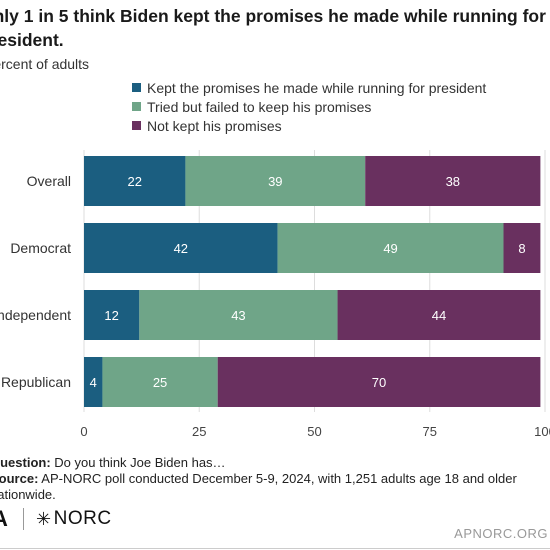  I want to click on data-label: 70, so click(379, 382).